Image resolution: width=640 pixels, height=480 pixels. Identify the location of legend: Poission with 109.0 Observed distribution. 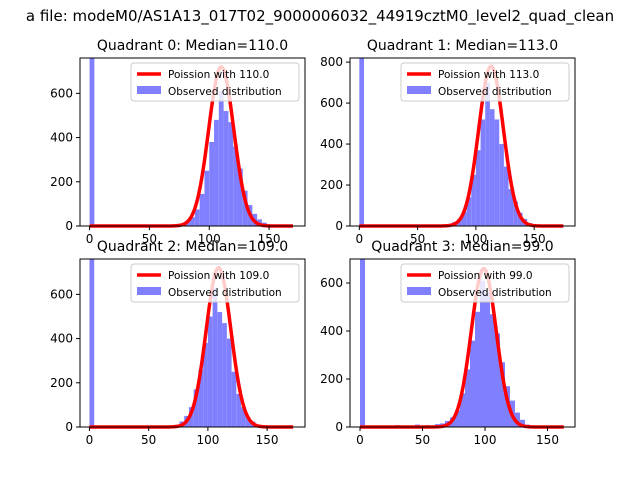
(215, 283).